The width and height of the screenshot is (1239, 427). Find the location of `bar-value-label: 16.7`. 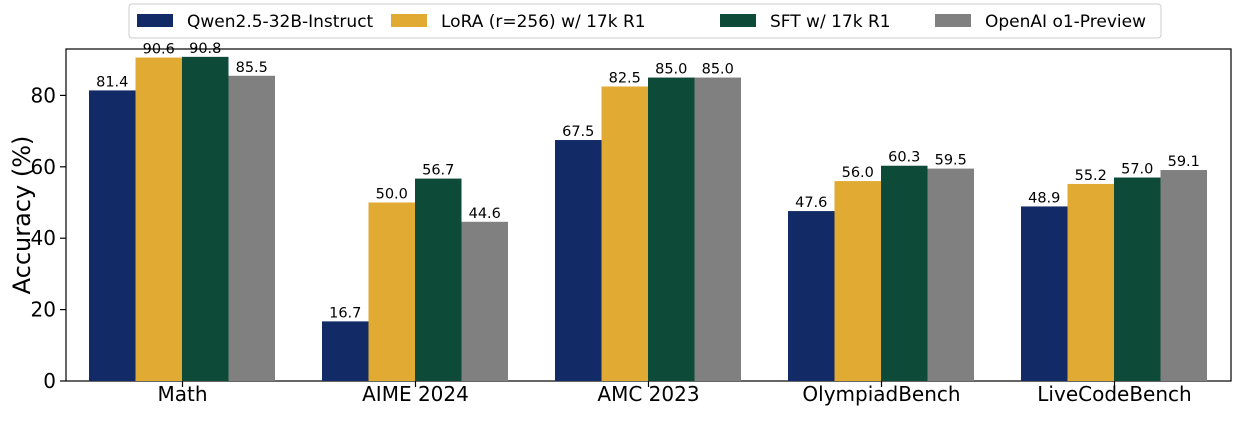

bar-value-label: 16.7 is located at coordinates (345, 313).